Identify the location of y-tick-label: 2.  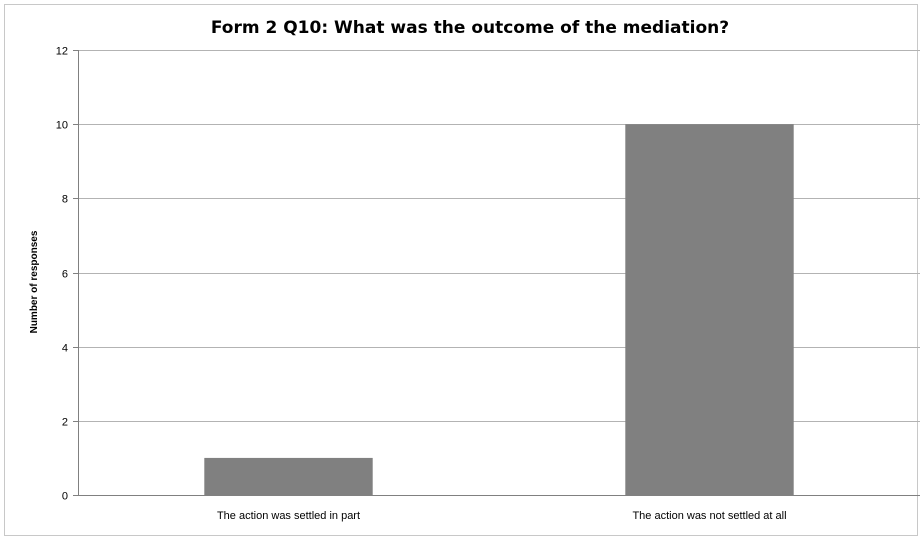
(65, 423).